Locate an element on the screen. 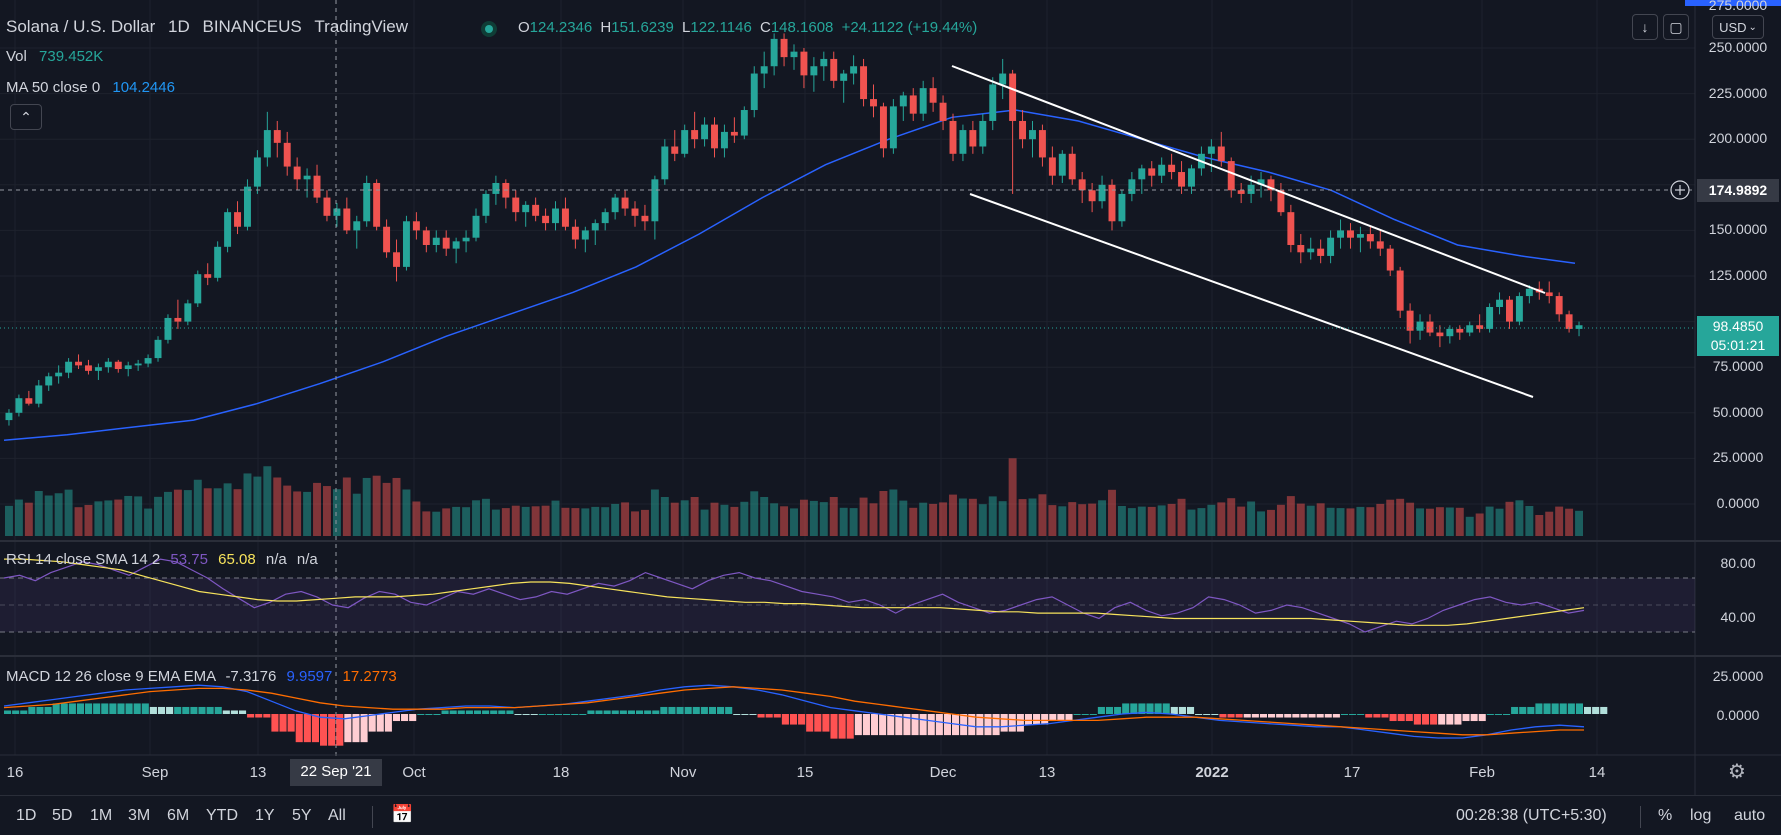 The height and width of the screenshot is (835, 1781). macd-value: 9.9597 is located at coordinates (309, 676).